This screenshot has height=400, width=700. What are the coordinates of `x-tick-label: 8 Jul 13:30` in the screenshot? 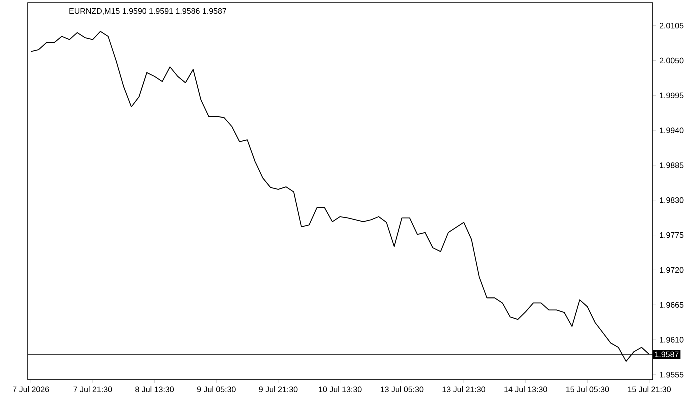 It's located at (155, 389).